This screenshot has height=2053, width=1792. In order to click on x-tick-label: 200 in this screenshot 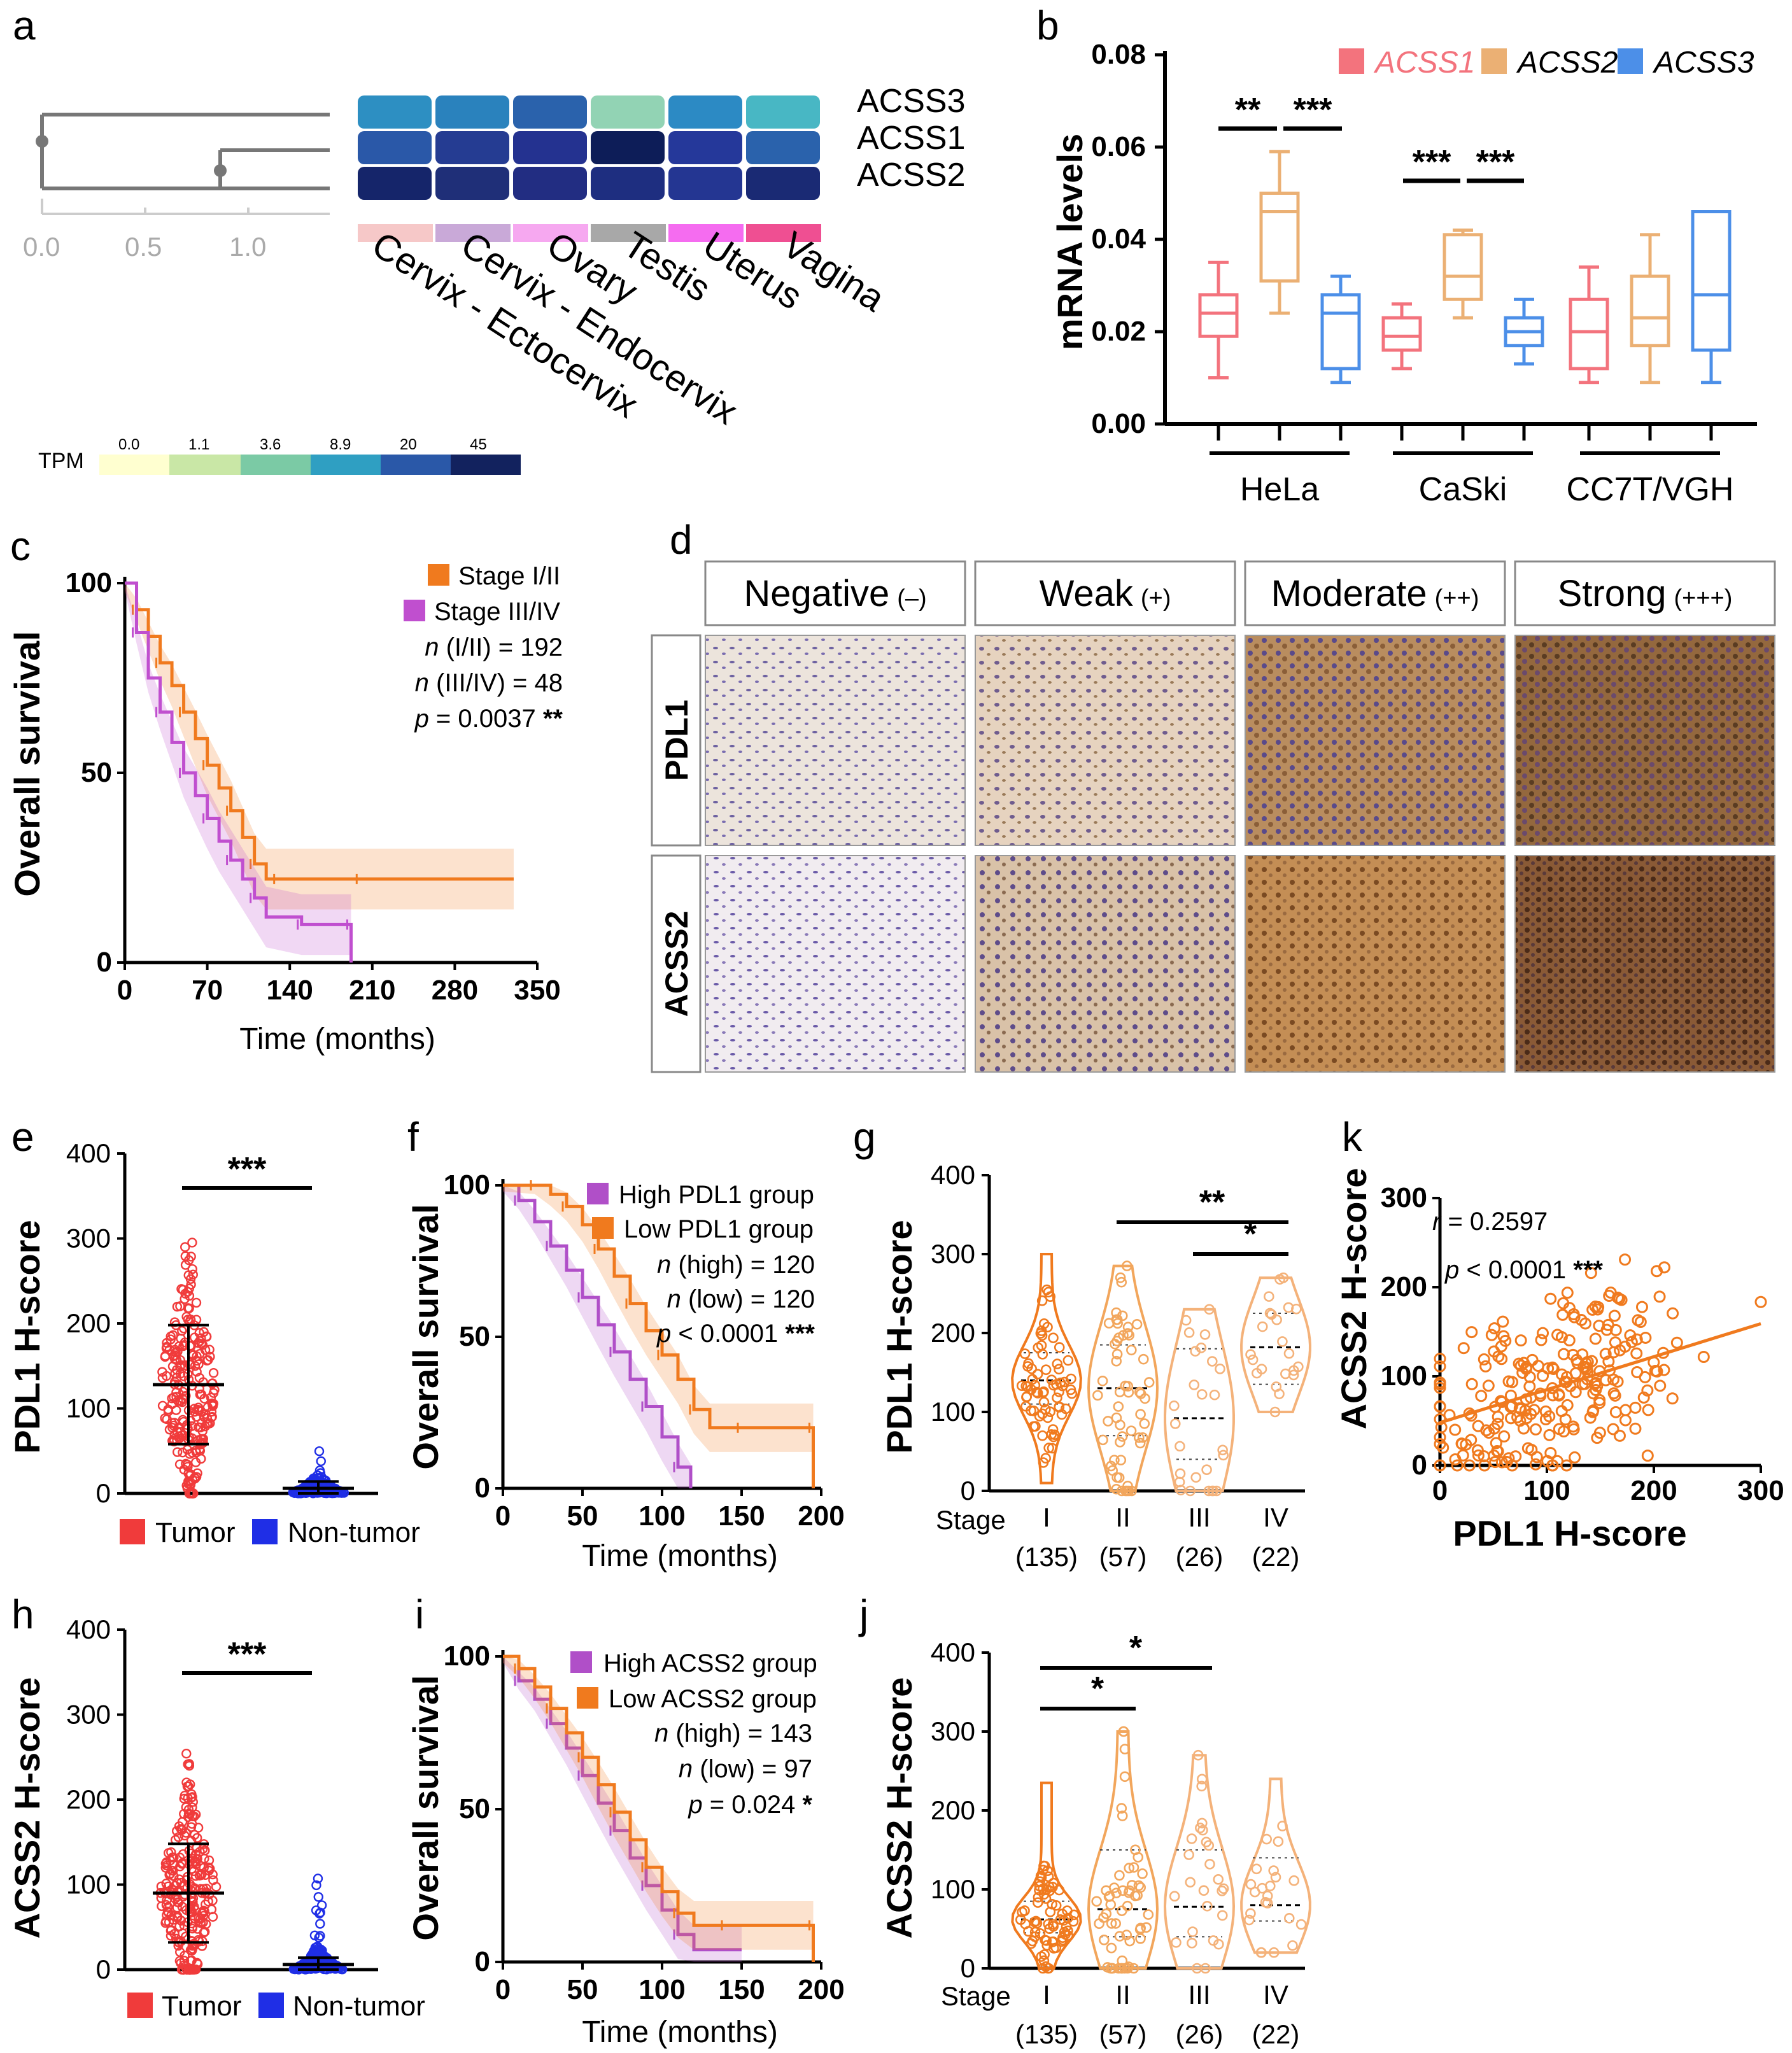, I will do `click(1653, 1490)`.